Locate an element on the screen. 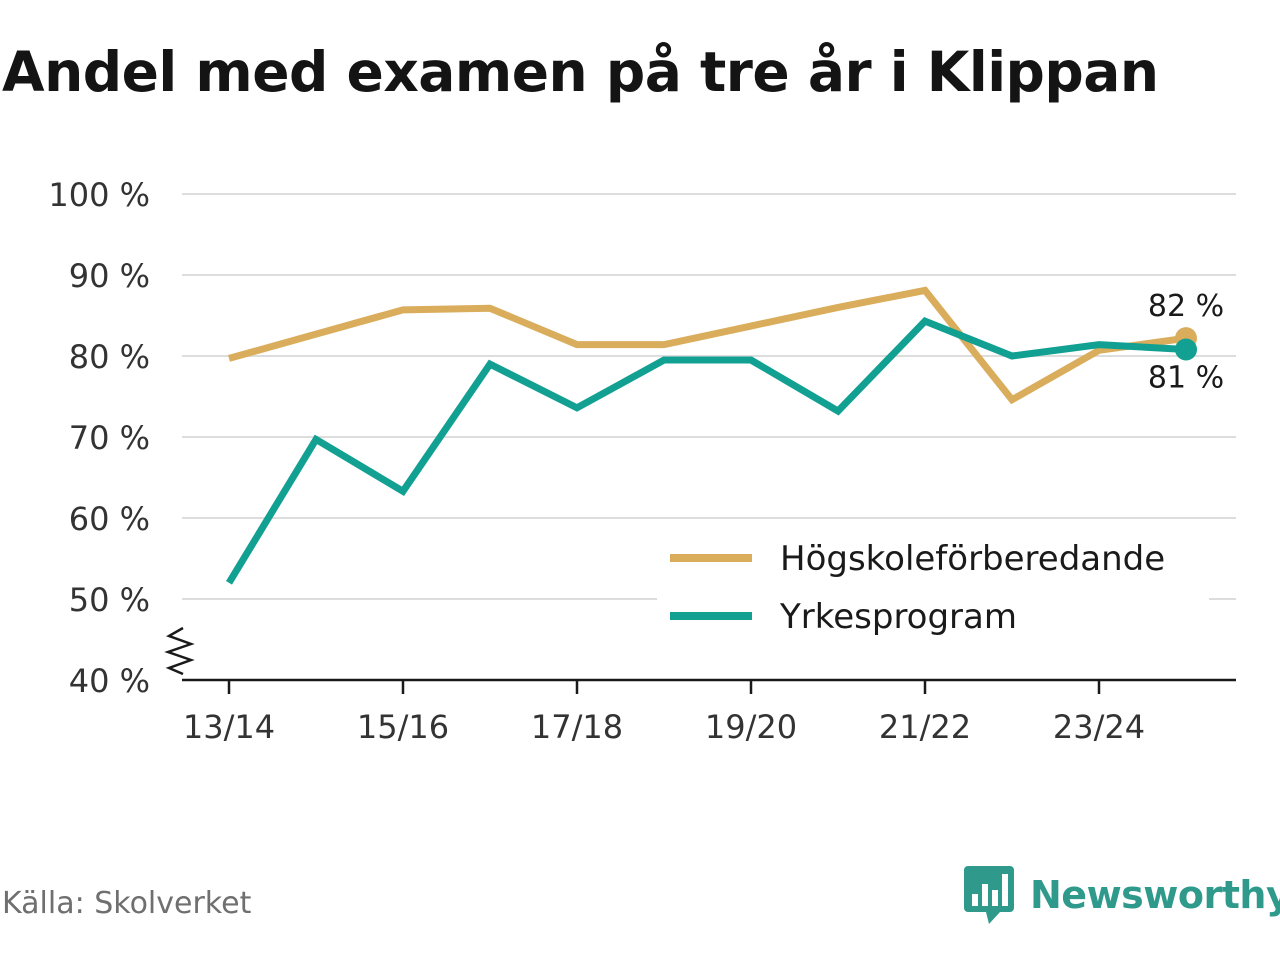 Image resolution: width=1280 pixels, height=960 pixels. chart-title: Andel med examen på tre år i Klippan is located at coordinates (580, 72).